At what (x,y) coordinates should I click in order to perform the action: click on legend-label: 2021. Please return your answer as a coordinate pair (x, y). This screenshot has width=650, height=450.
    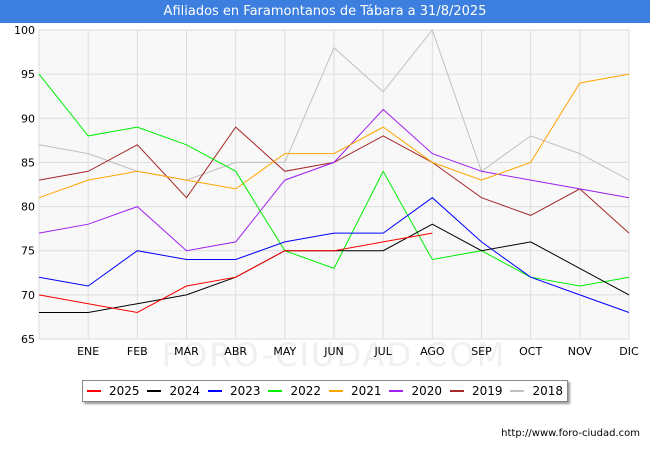
    Looking at the image, I should click on (366, 391).